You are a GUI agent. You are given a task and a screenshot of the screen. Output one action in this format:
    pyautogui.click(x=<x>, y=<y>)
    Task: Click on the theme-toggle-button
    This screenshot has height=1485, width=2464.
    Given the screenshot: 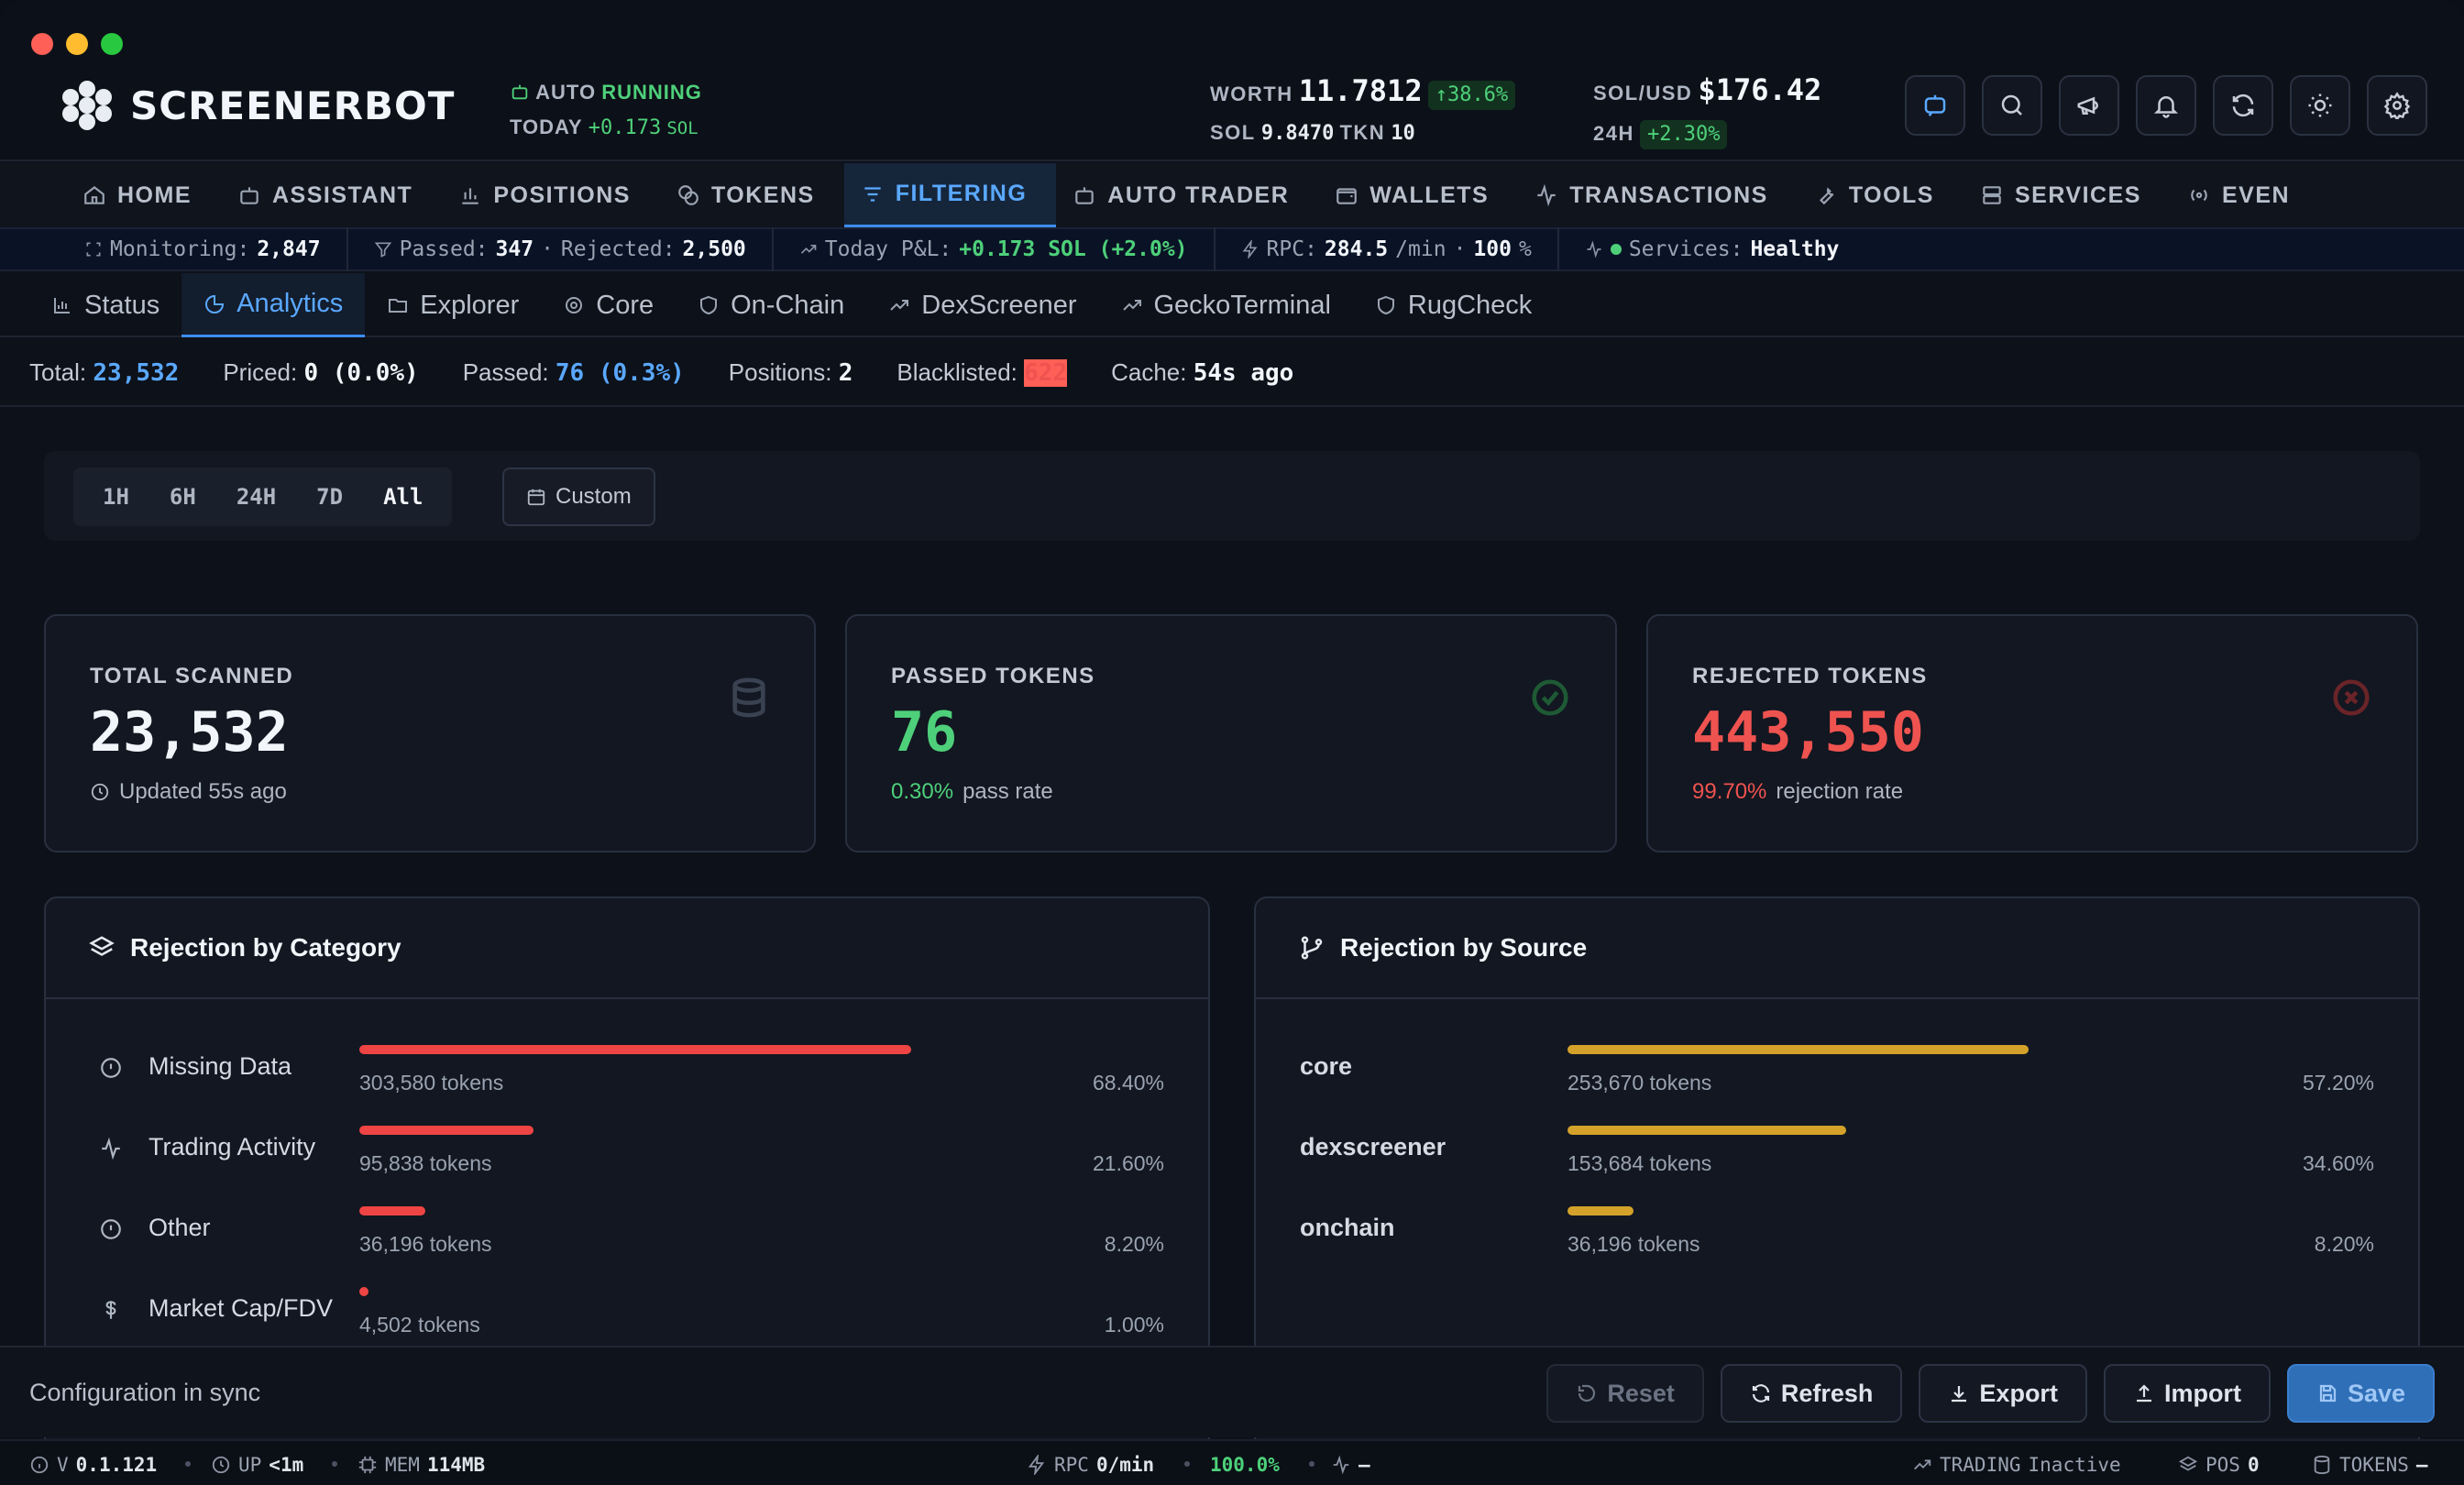 What is the action you would take?
    pyautogui.click(x=2320, y=105)
    